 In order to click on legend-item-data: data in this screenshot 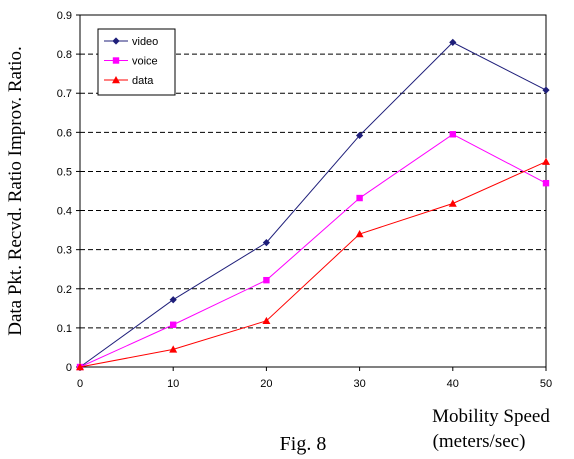, I will do `click(129, 81)`.